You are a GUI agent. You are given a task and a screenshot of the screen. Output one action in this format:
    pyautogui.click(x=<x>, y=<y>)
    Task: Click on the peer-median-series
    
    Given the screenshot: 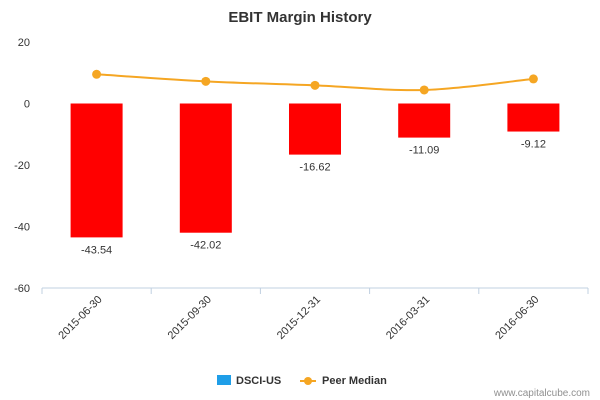 What is the action you would take?
    pyautogui.click(x=315, y=82)
    